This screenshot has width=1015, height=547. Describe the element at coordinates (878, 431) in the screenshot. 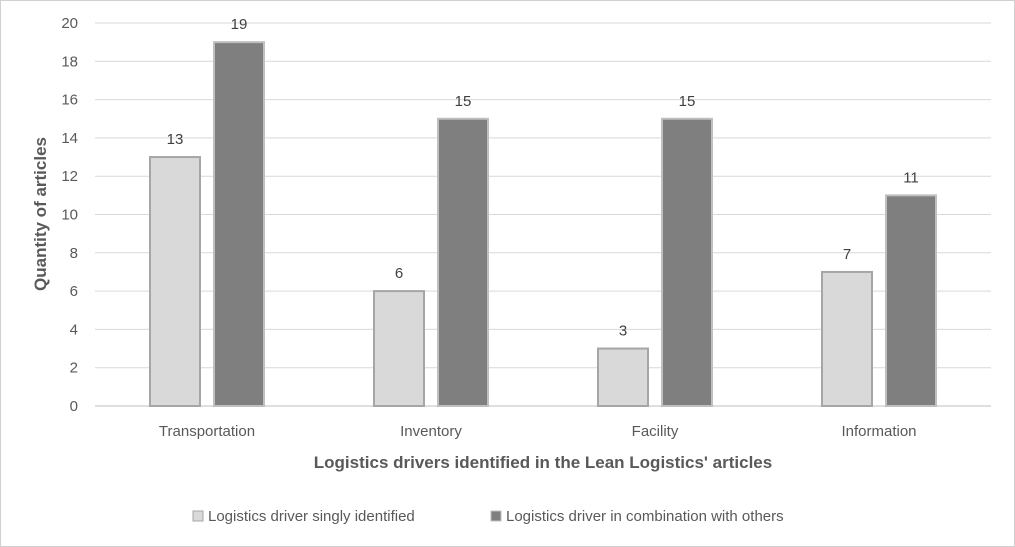

I see `x-tick-label: Information` at that location.